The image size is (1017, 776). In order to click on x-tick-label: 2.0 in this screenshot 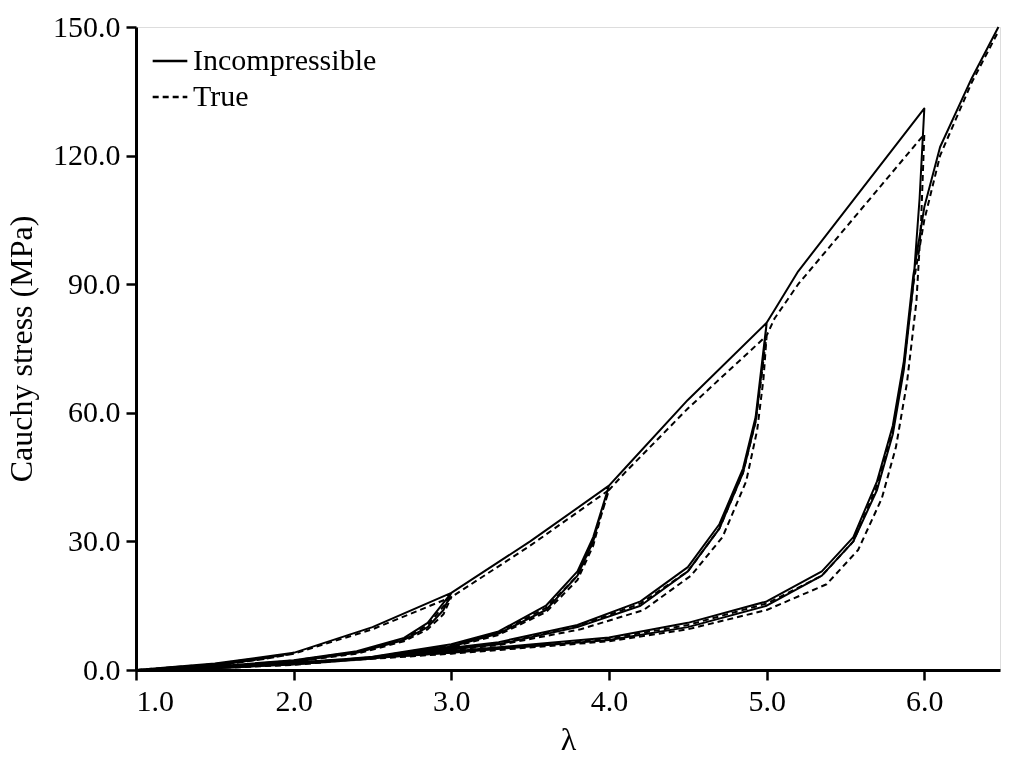, I will do `click(294, 700)`.